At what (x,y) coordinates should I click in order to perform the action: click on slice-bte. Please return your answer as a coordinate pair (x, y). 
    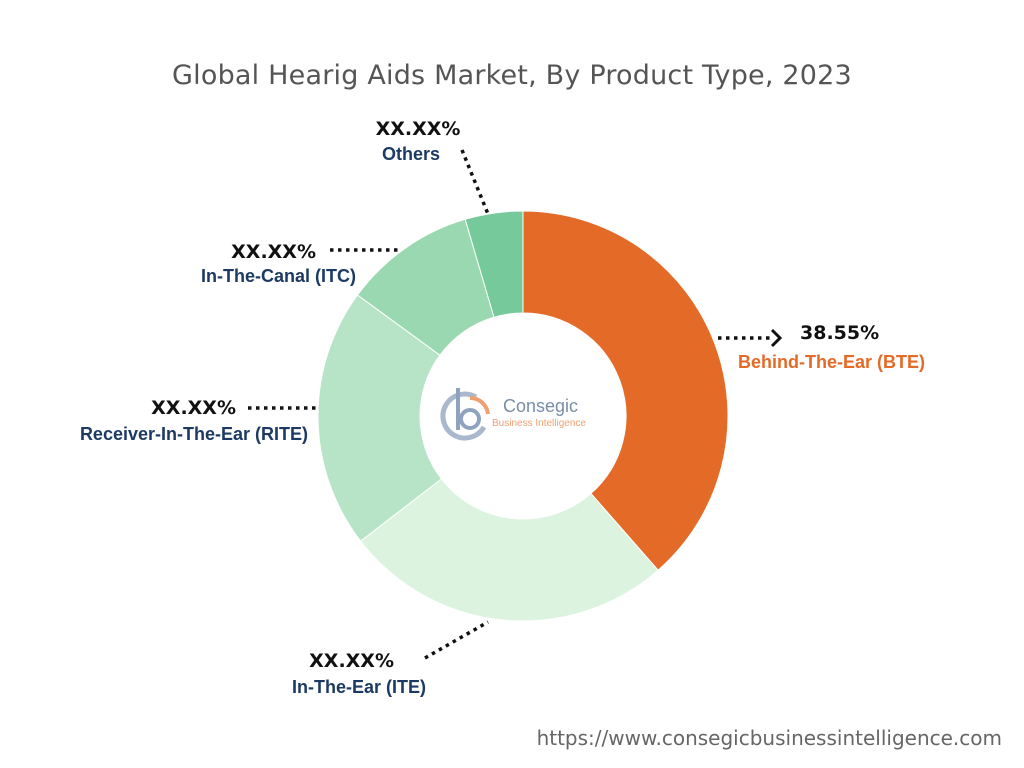
    Looking at the image, I should click on (625, 390).